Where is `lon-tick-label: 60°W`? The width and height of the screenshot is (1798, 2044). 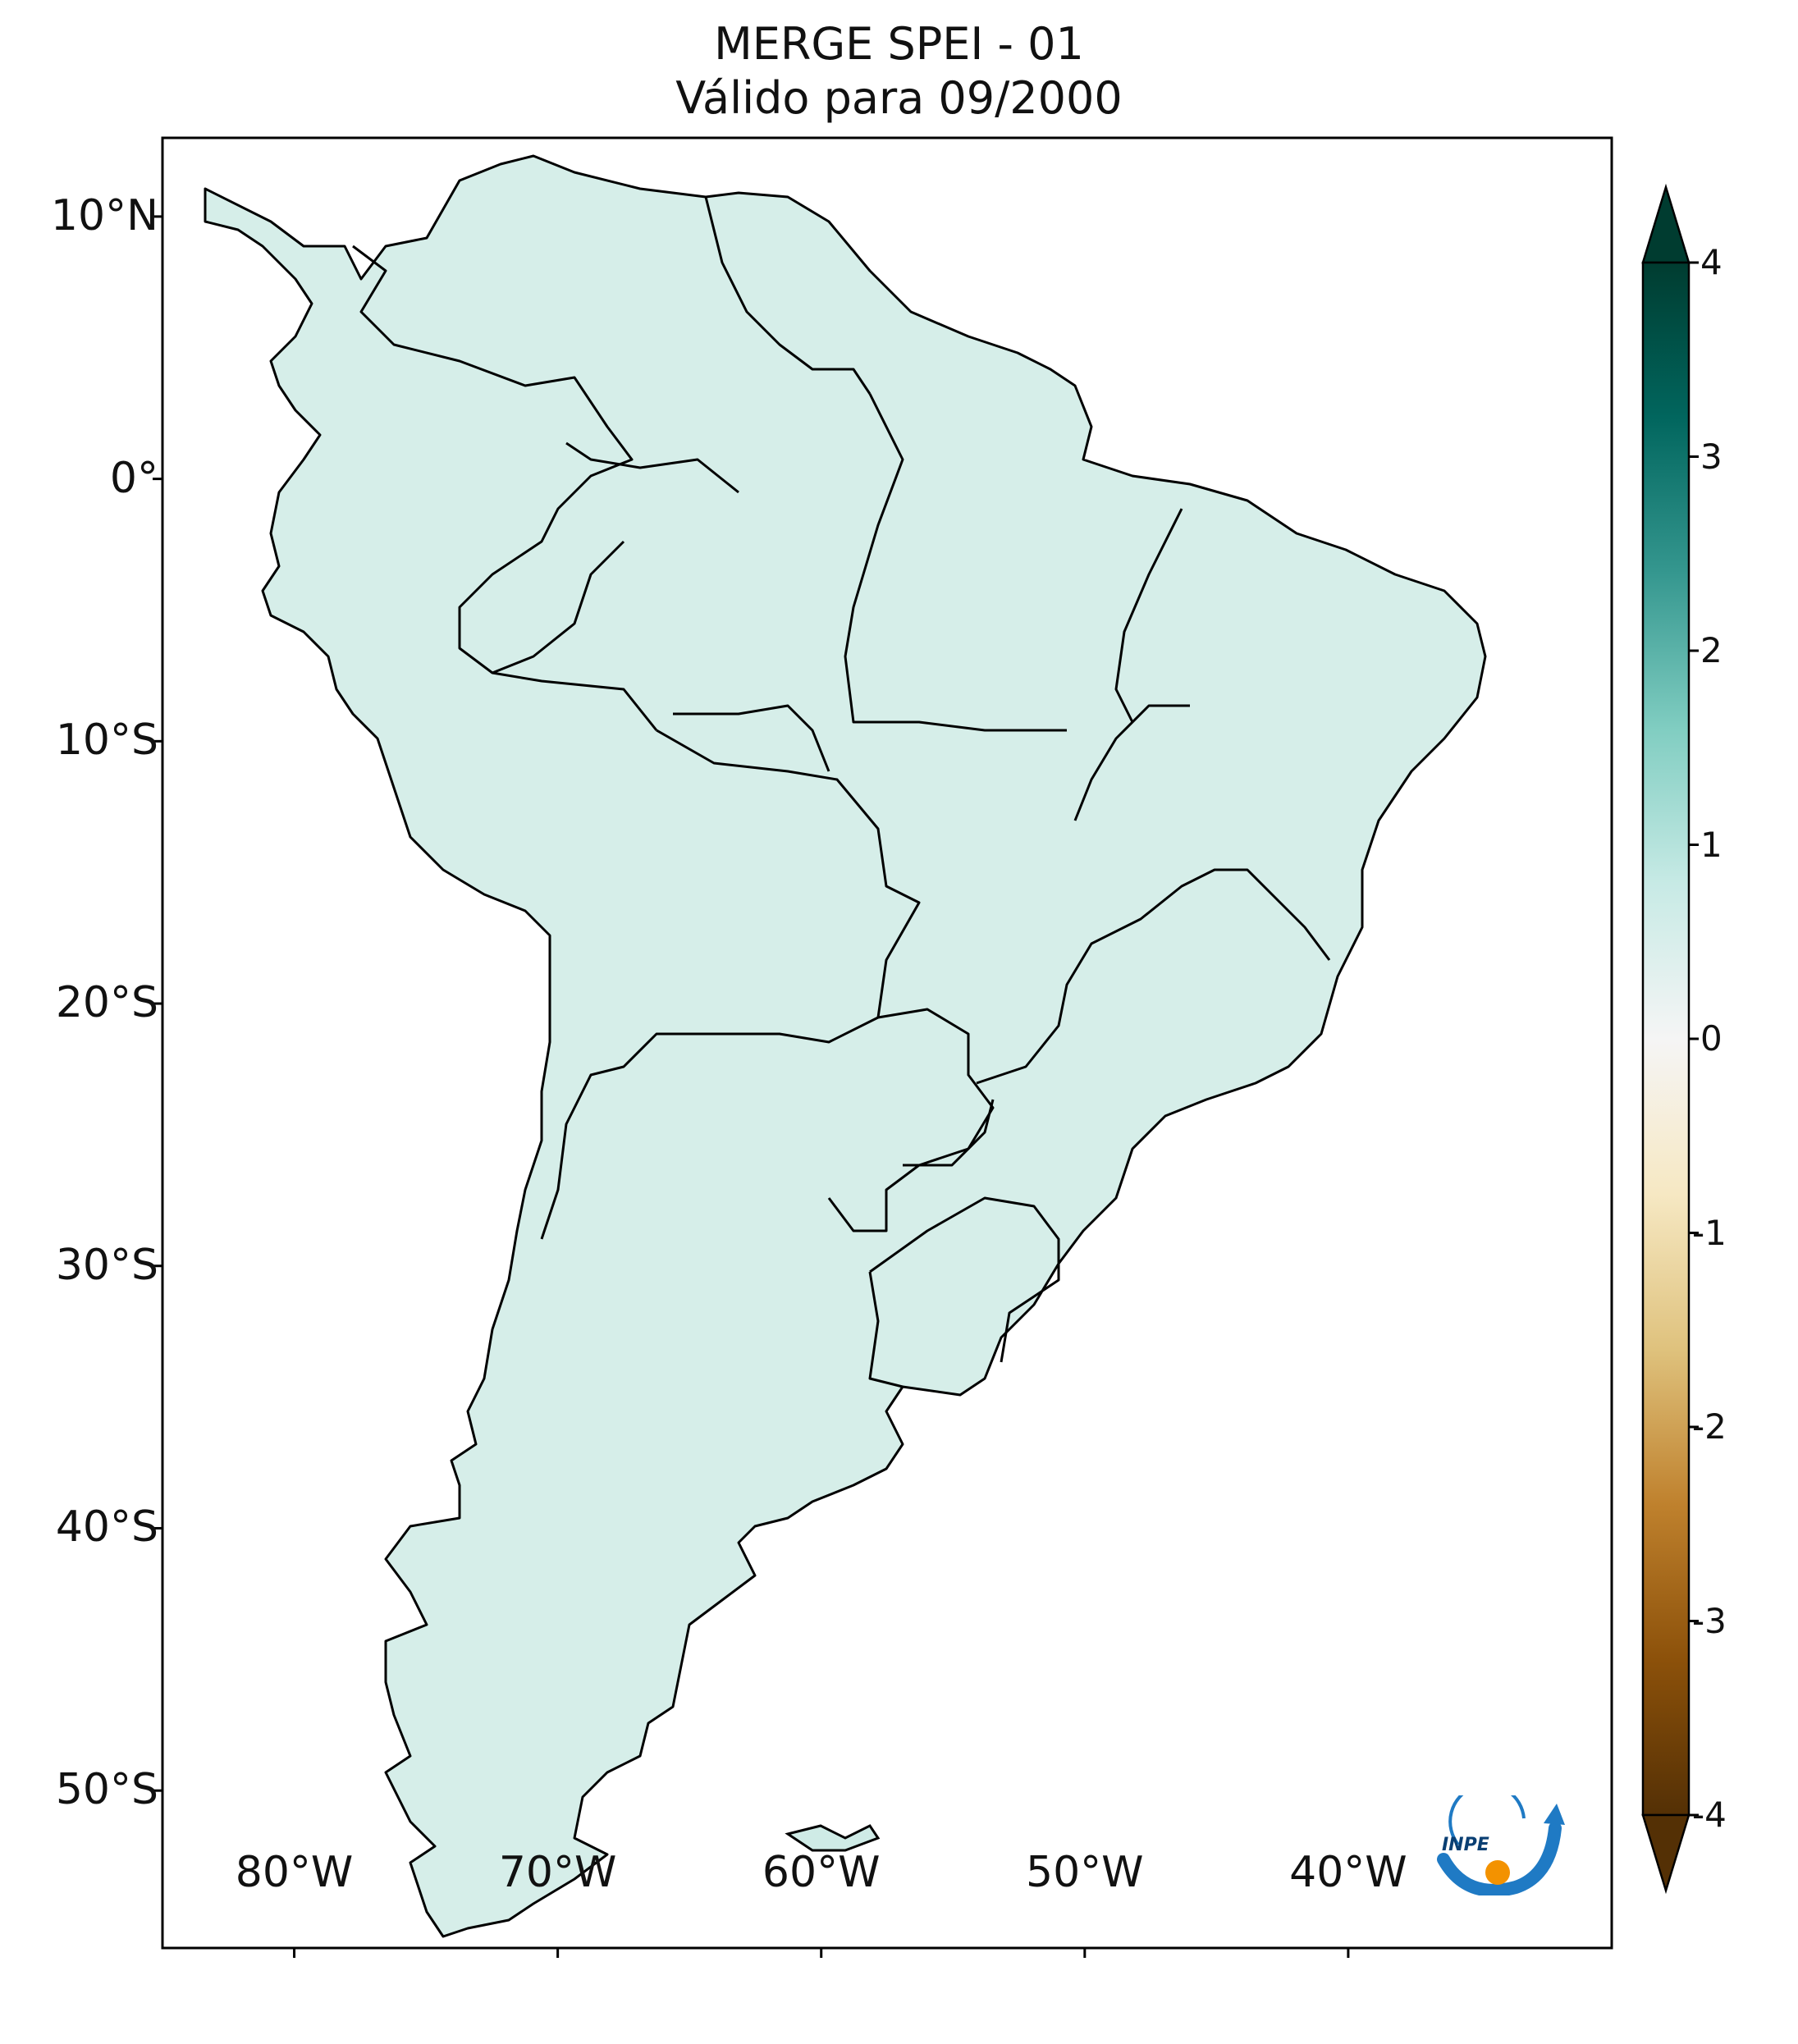 lon-tick-label: 60°W is located at coordinates (821, 1872).